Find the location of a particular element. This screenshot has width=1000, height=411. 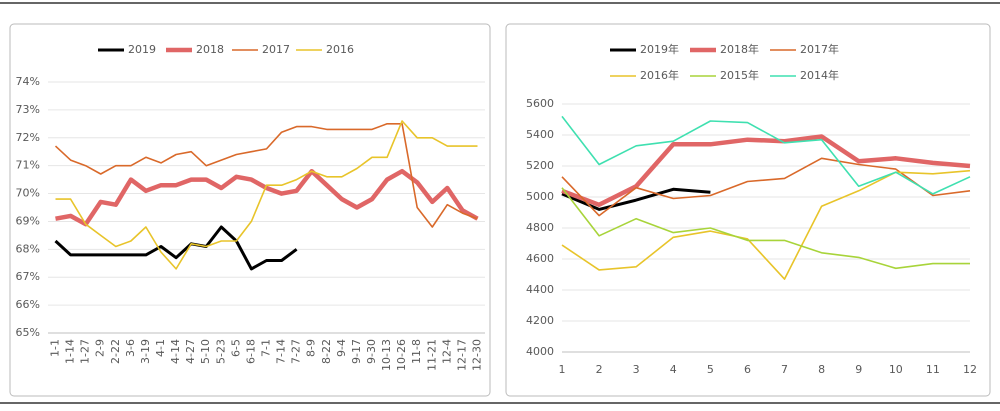

y-tick-label: 66% is located at coordinates (28, 304).